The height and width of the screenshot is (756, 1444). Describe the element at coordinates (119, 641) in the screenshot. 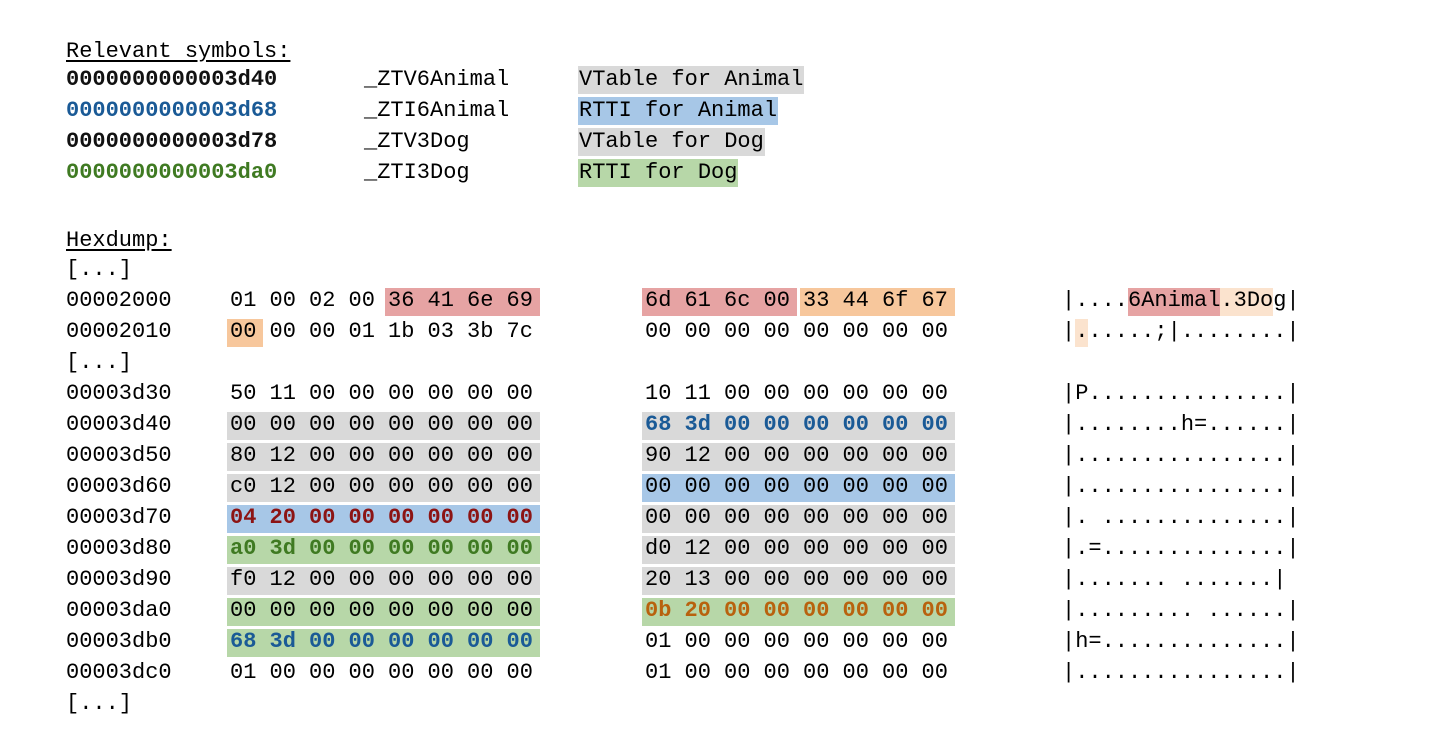

I see `hex-offset: 00003db0` at that location.